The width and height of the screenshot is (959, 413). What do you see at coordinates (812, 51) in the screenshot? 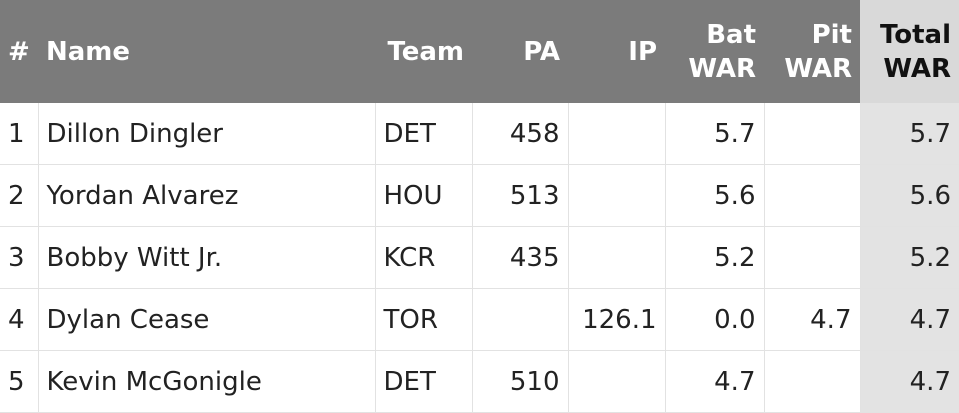
I see `column-header: Pit WAR` at bounding box center [812, 51].